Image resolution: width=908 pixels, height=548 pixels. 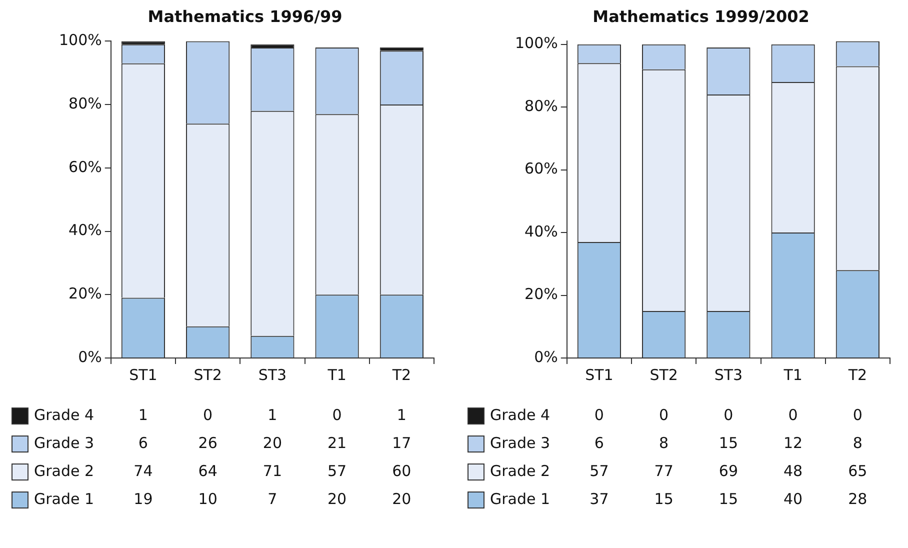 What do you see at coordinates (245, 16) in the screenshot?
I see `chart-title: Mathematics 1996/99` at bounding box center [245, 16].